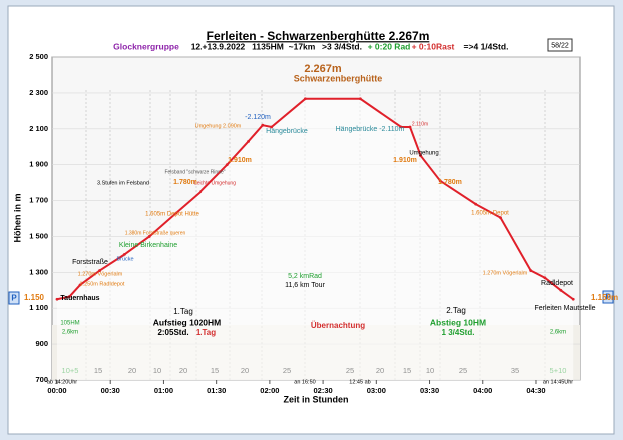 The width and height of the screenshot is (623, 440). Describe the element at coordinates (433, 46) in the screenshot. I see `header-item: + 0:10Rast` at that location.